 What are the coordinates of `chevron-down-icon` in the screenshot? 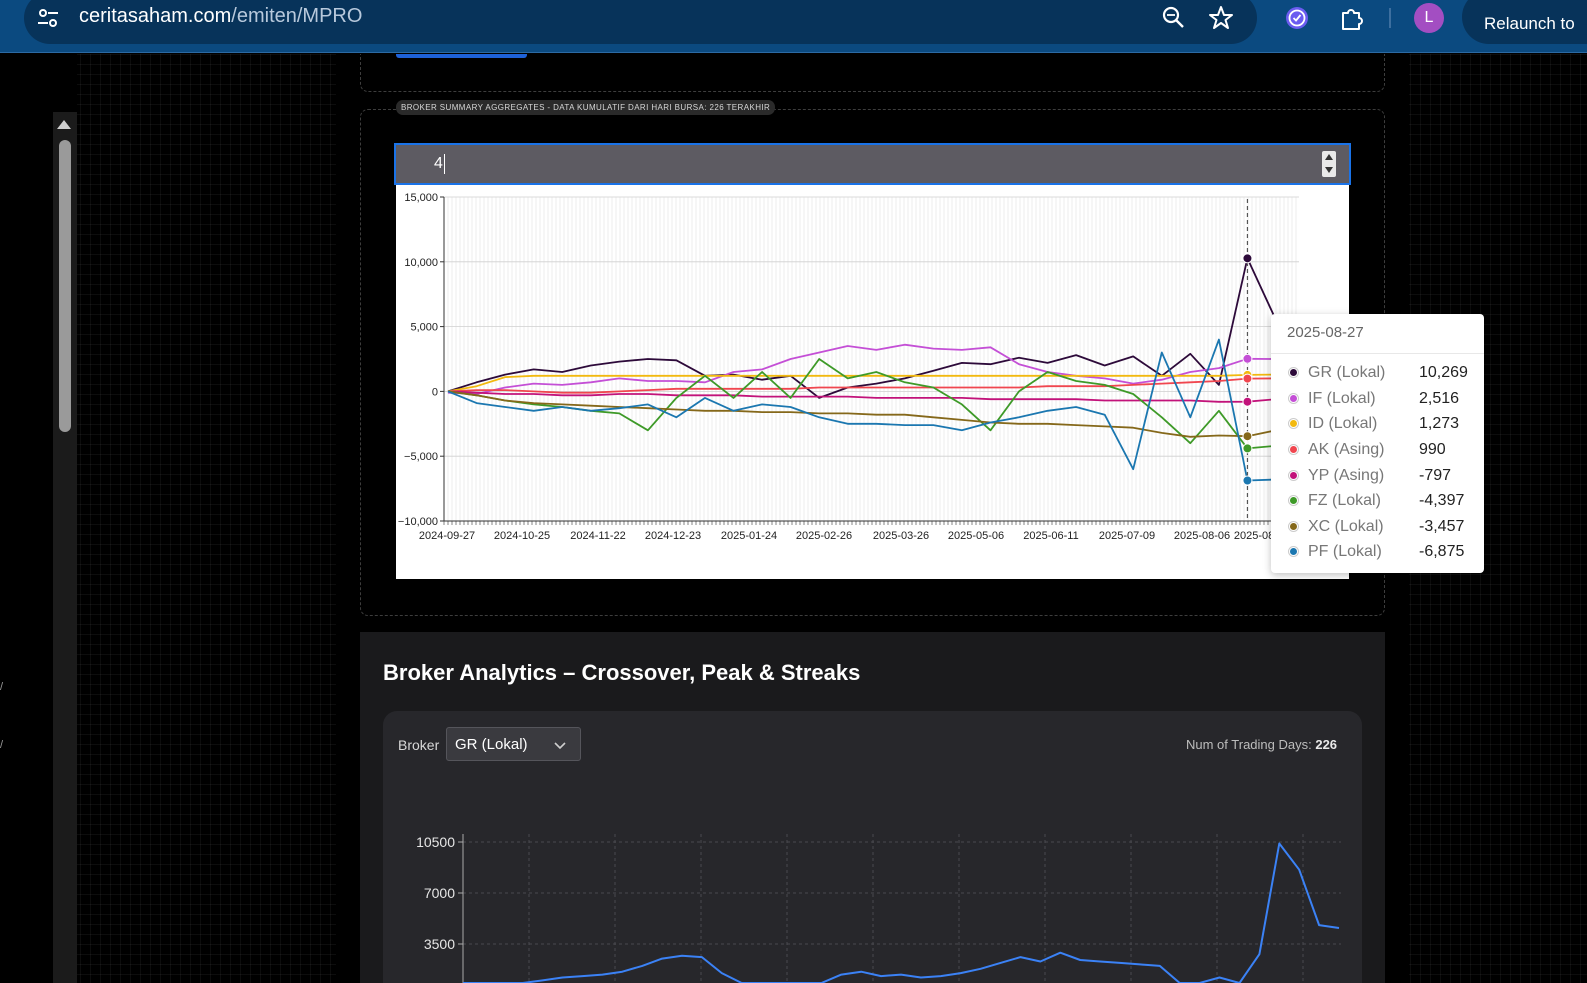 It's located at (560, 746).